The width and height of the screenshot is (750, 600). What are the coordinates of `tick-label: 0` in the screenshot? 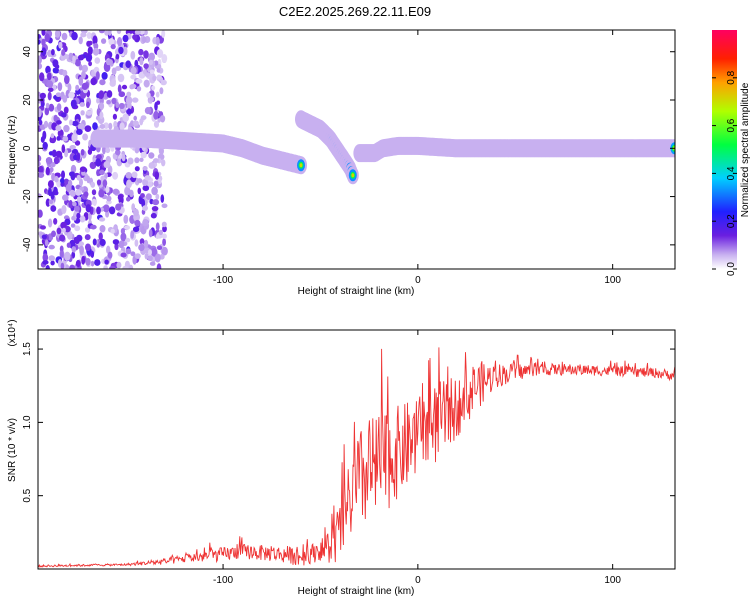 It's located at (418, 580).